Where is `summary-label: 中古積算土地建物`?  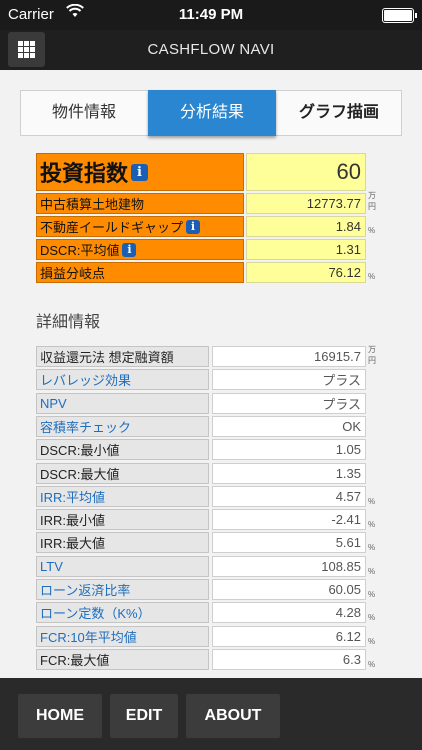
summary-label: 中古積算土地建物 is located at coordinates (140, 203).